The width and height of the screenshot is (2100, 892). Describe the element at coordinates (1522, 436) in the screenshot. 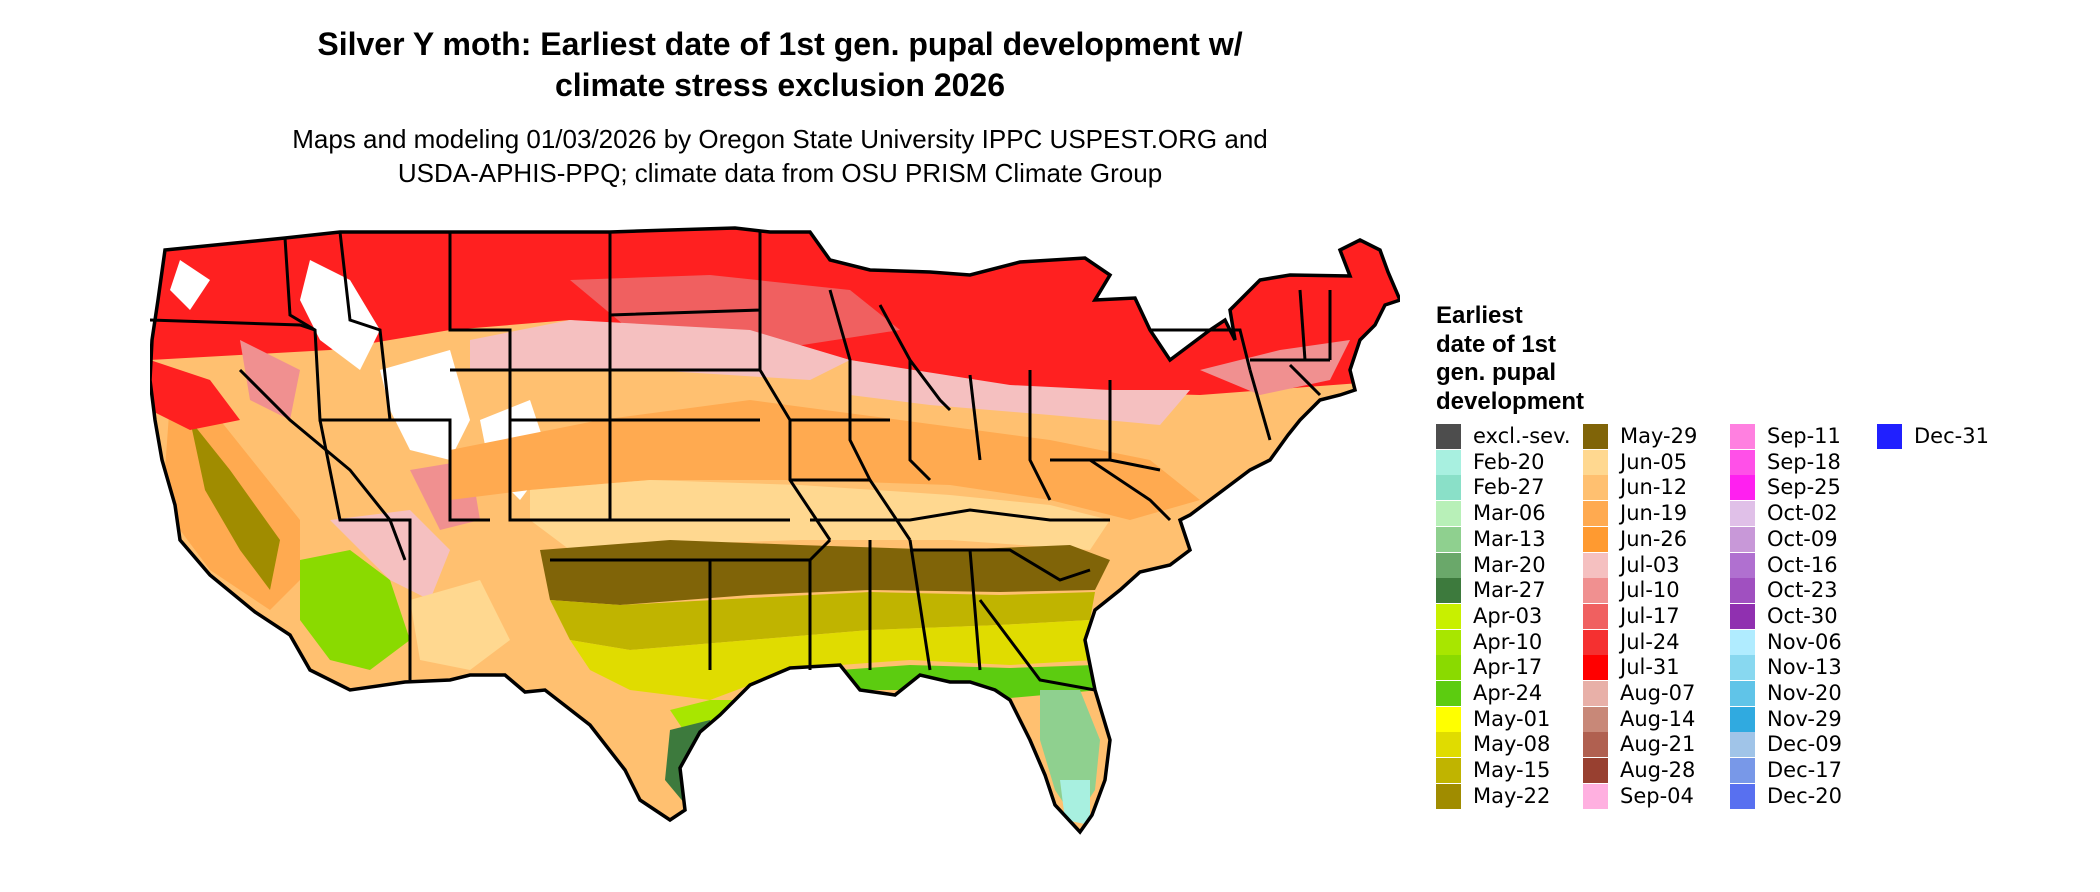

I see `legend-label: excl.-sev.` at that location.